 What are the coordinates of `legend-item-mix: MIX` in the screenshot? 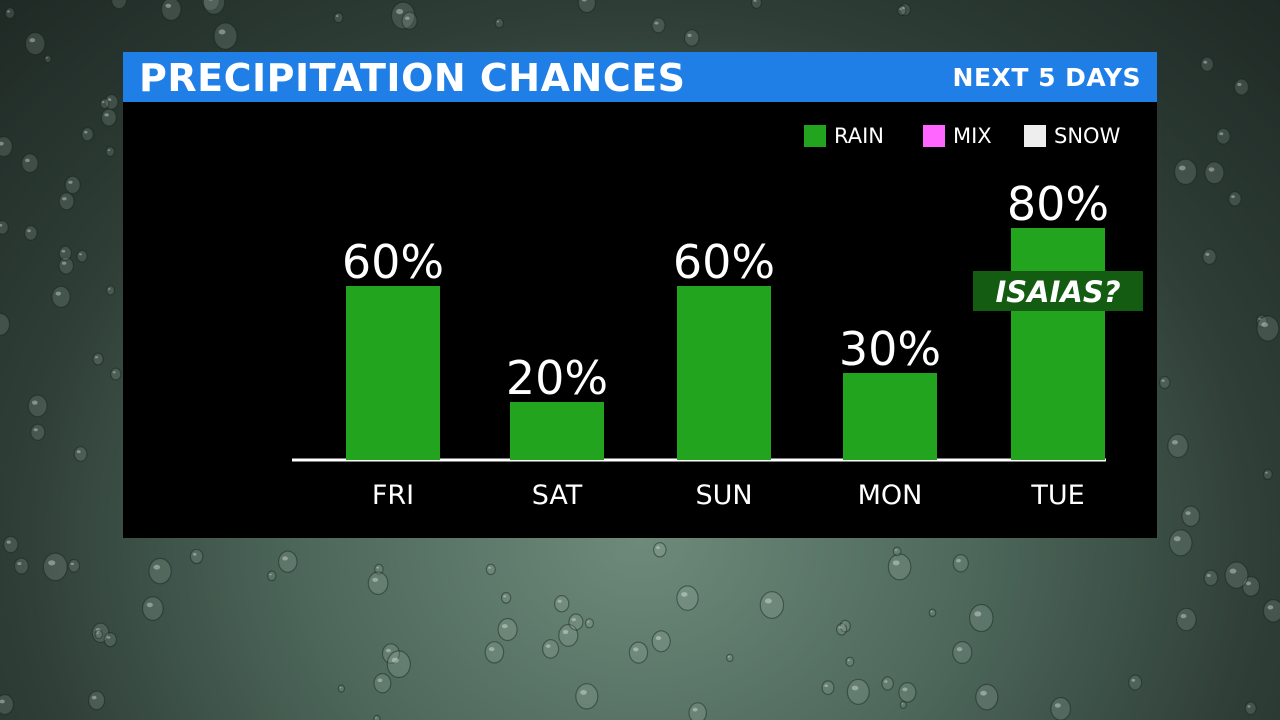 It's located at (957, 136).